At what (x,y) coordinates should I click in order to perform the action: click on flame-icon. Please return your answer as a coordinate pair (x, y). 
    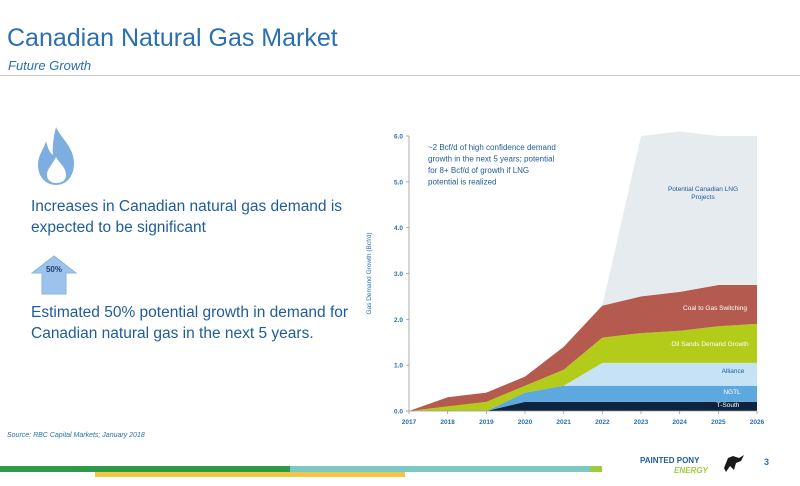
    Looking at the image, I should click on (56, 156).